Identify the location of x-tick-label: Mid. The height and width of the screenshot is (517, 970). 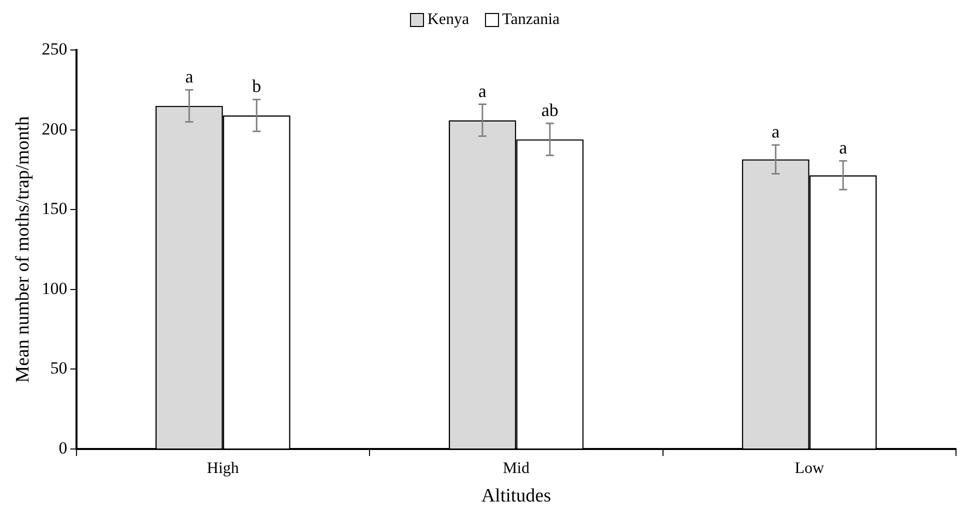
(516, 468).